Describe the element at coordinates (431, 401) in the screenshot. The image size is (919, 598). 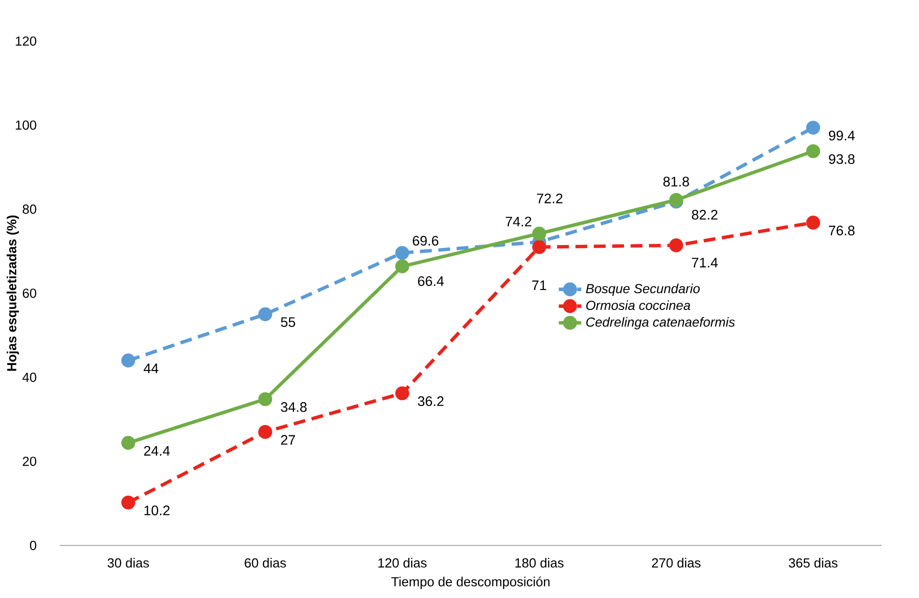
I see `data-label: 36.2` at that location.